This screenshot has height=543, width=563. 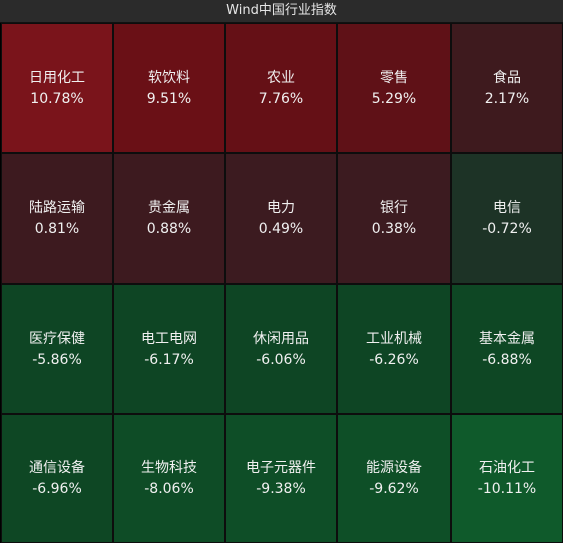 What do you see at coordinates (57, 77) in the screenshot?
I see `industry-name: 日用化工` at bounding box center [57, 77].